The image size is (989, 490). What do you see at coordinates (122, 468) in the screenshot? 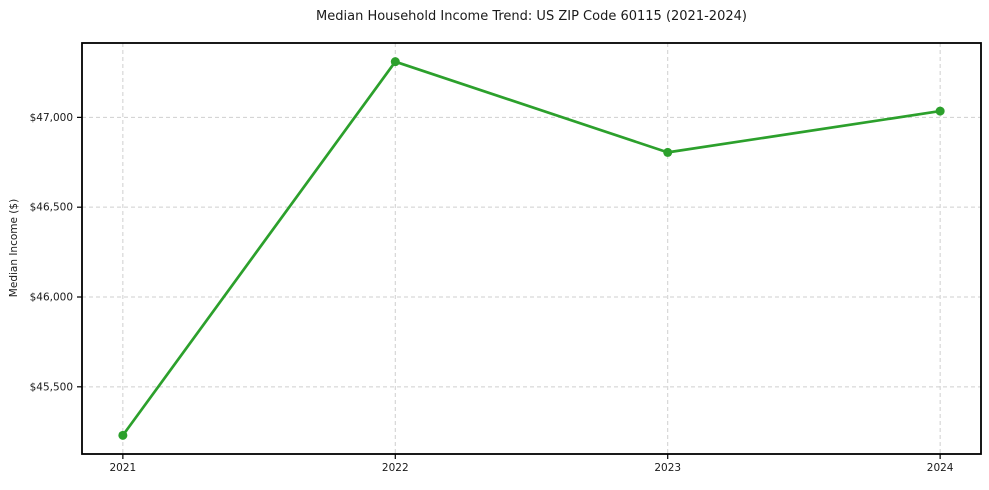
I see `x-tick-label: 2021` at bounding box center [122, 468].